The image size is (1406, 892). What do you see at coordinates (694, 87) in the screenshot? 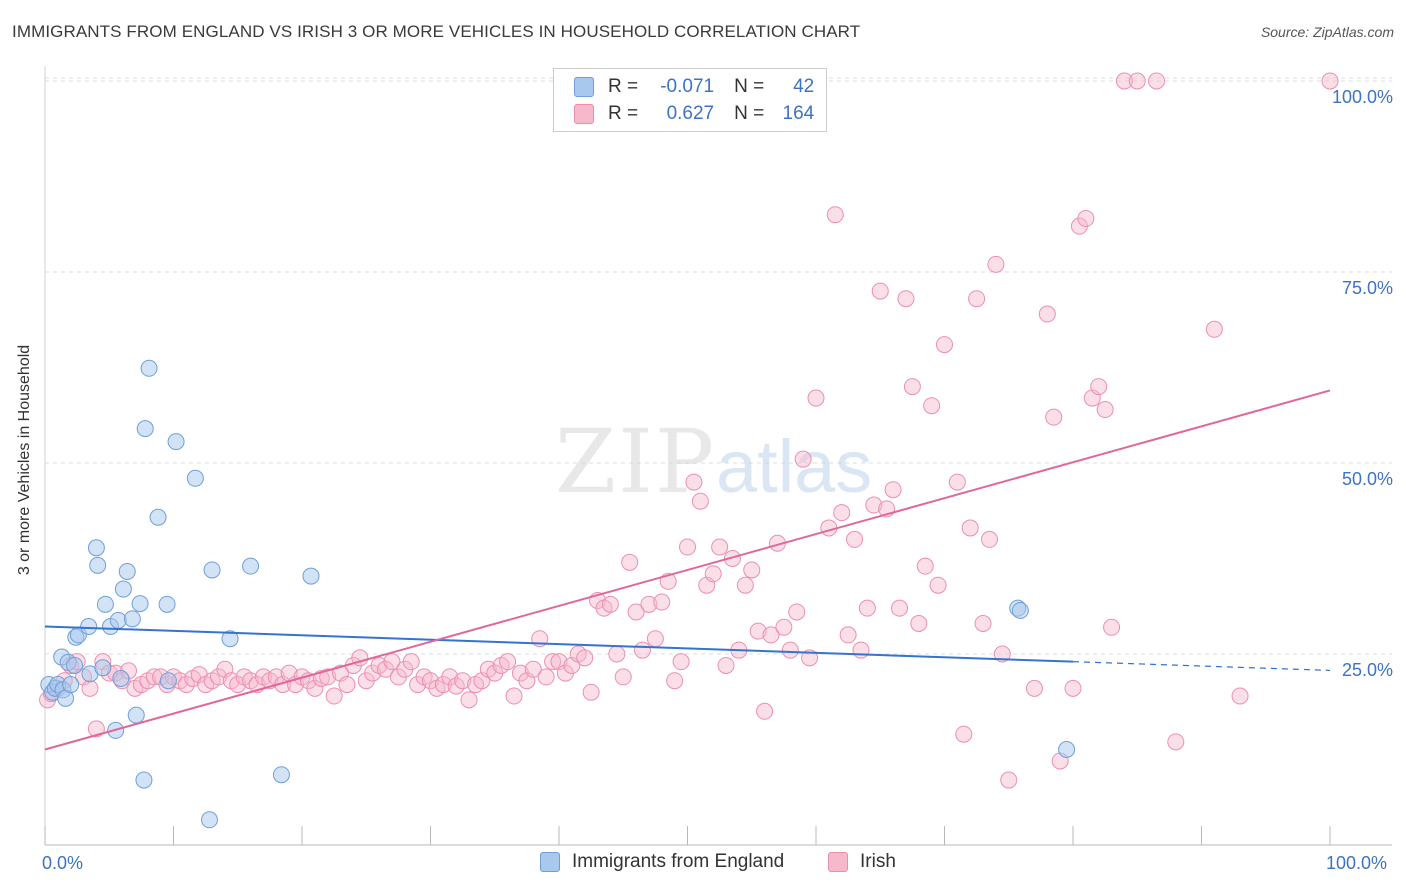
I see `legend-row-england: R = -0.071 N = 42` at bounding box center [694, 87].